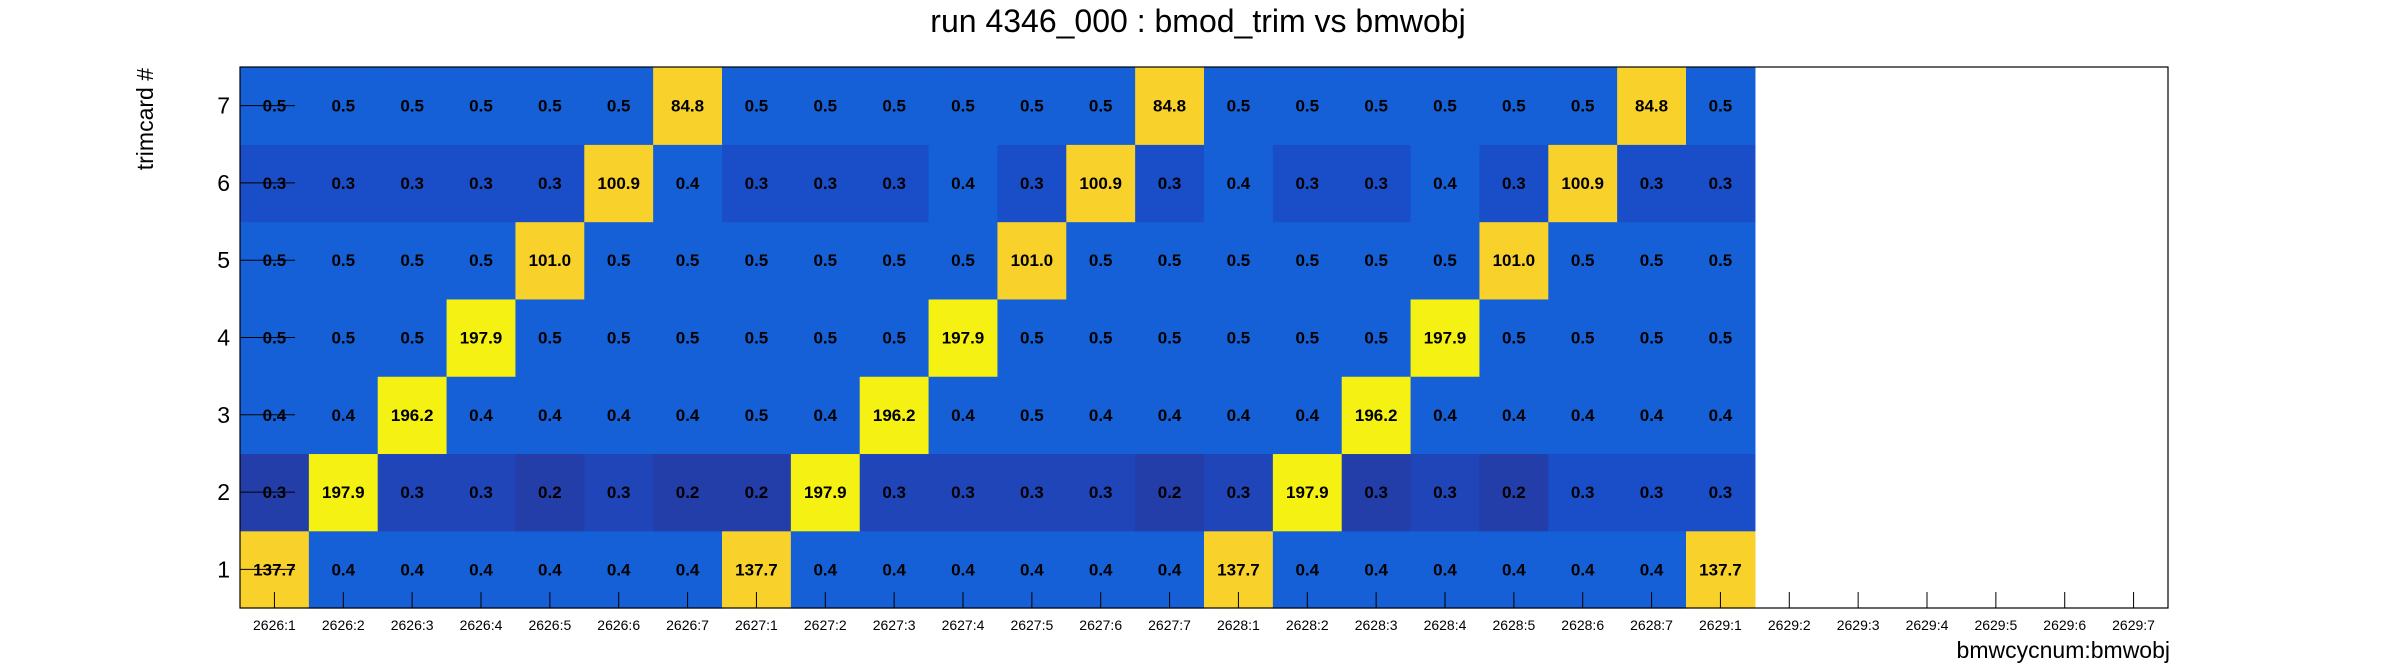  Describe the element at coordinates (1995, 625) in the screenshot. I see `x-tick-label: 2629:5` at that location.